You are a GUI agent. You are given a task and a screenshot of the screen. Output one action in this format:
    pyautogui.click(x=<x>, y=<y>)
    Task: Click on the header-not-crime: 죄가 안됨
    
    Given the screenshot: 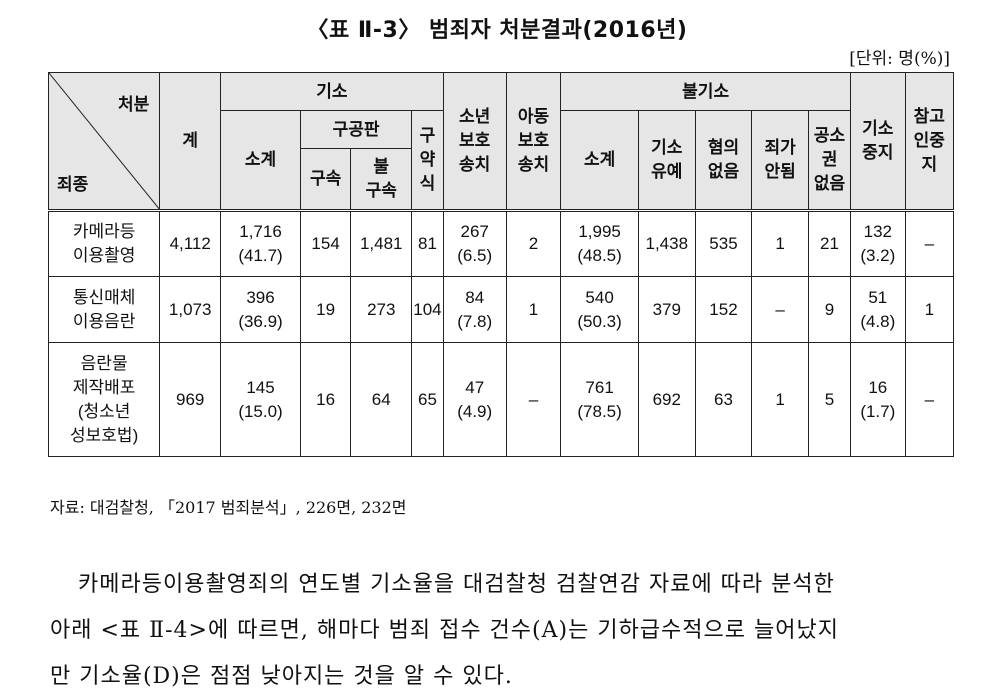 What is the action you would take?
    pyautogui.click(x=780, y=160)
    